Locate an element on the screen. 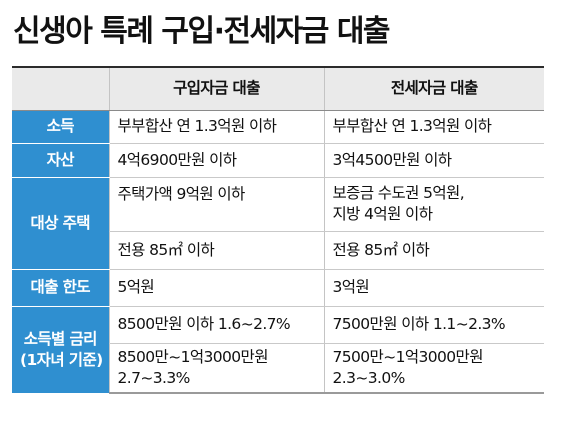 This screenshot has height=429, width=570. table-row-housing-2: 전용 85㎡ 이하 전용 85㎡ 이하 is located at coordinates (278, 250).